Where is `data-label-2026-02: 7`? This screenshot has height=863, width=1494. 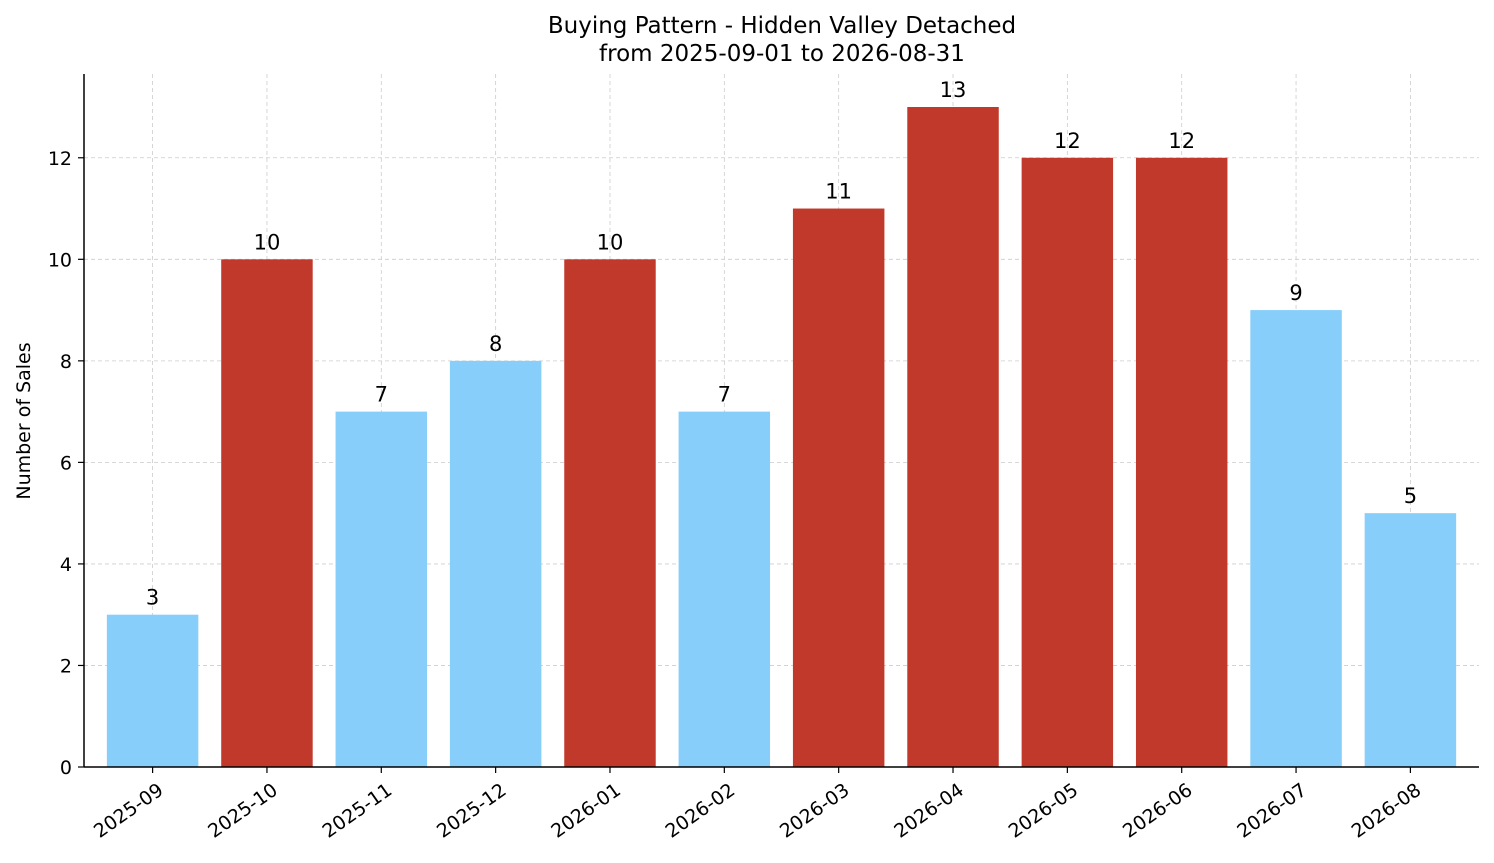 data-label-2026-02: 7 is located at coordinates (724, 395).